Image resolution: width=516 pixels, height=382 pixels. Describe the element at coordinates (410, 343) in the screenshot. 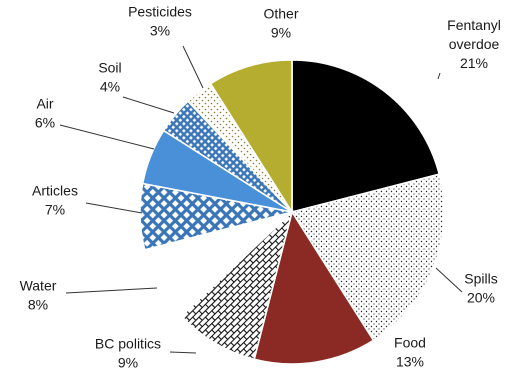

I see `slice-category-label: Food` at that location.